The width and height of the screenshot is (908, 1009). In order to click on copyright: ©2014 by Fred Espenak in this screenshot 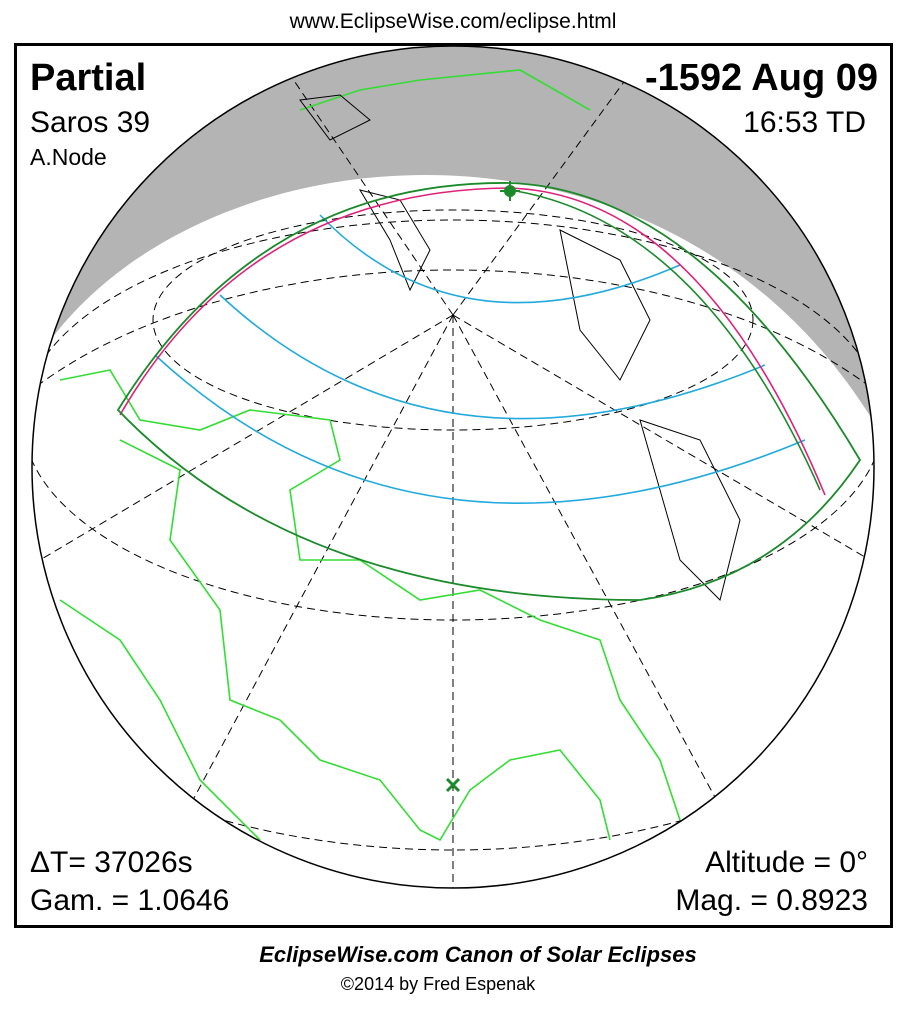, I will do `click(438, 984)`.